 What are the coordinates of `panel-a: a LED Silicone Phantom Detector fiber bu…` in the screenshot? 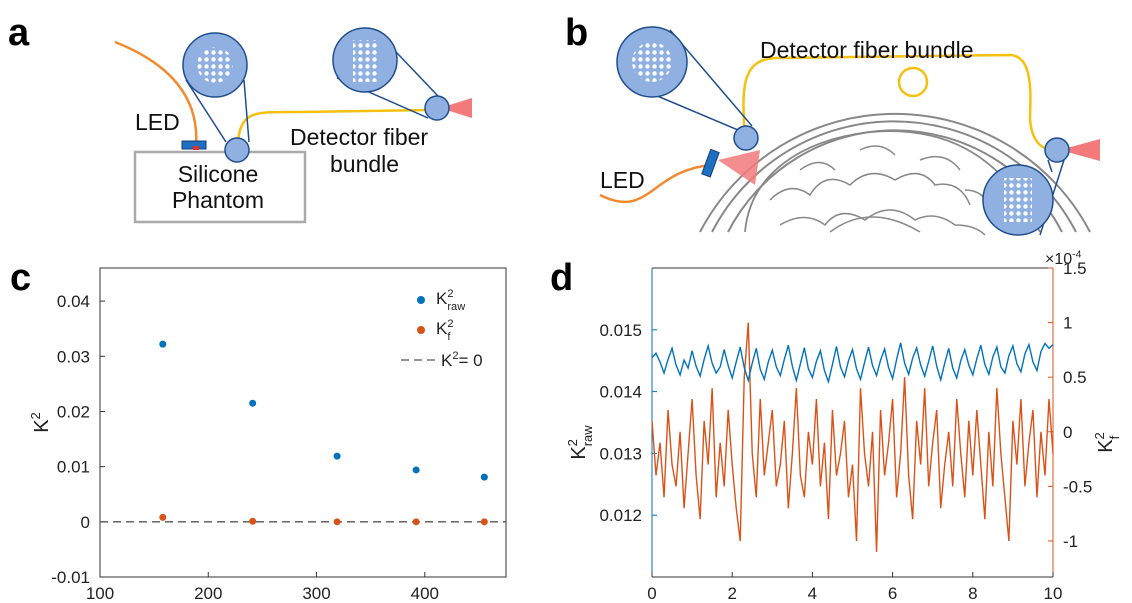 It's located at (240, 118).